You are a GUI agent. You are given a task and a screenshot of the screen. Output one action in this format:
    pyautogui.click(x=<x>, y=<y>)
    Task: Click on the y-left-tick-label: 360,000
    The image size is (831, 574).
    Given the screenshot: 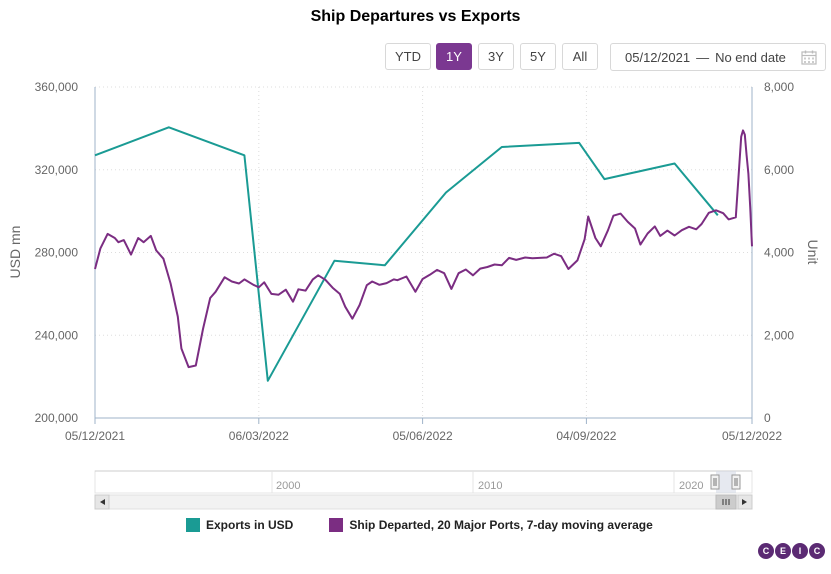 What is the action you would take?
    pyautogui.click(x=57, y=87)
    